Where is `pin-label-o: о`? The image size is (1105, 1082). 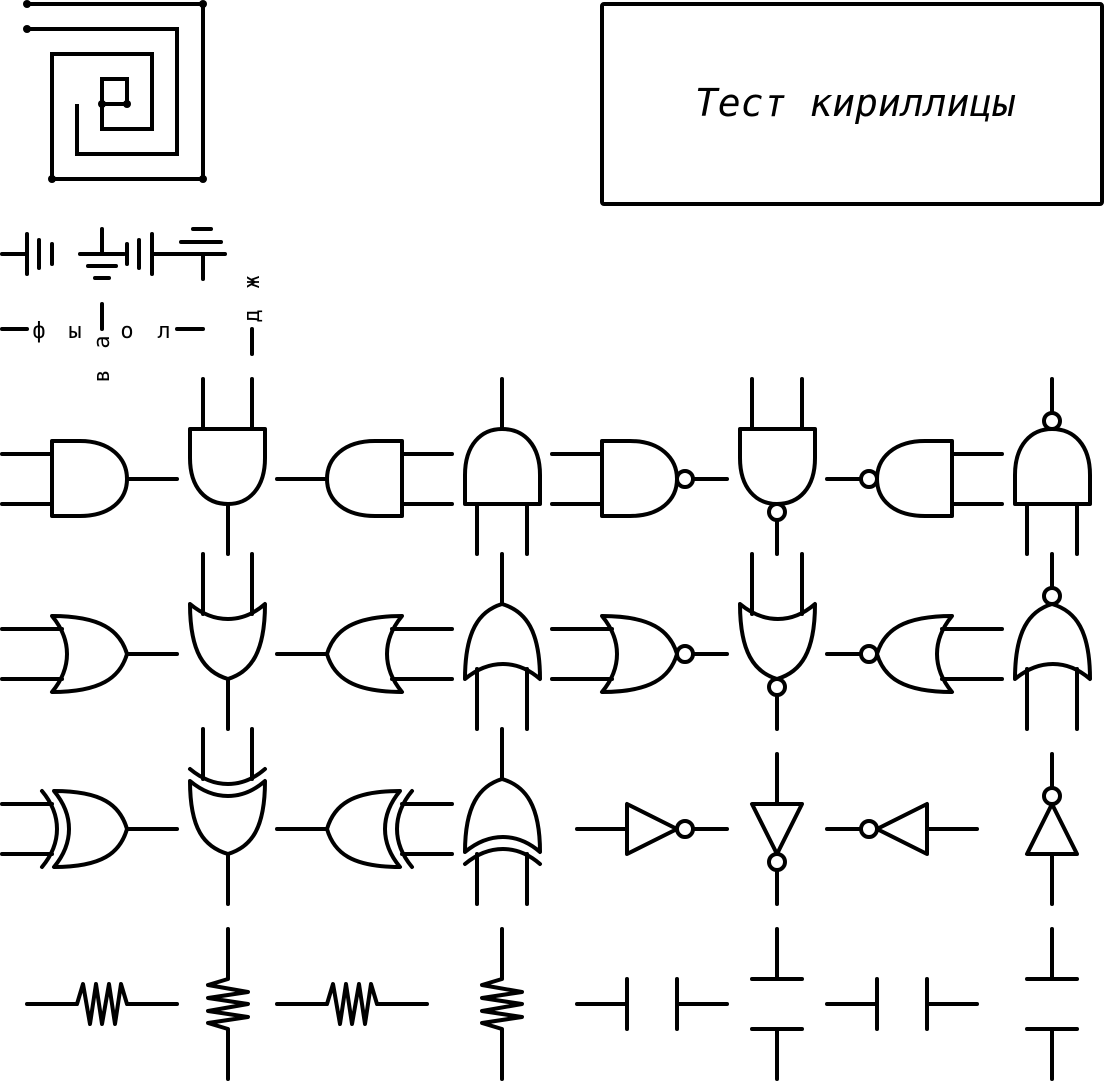
pin-label-o: о is located at coordinates (126, 331).